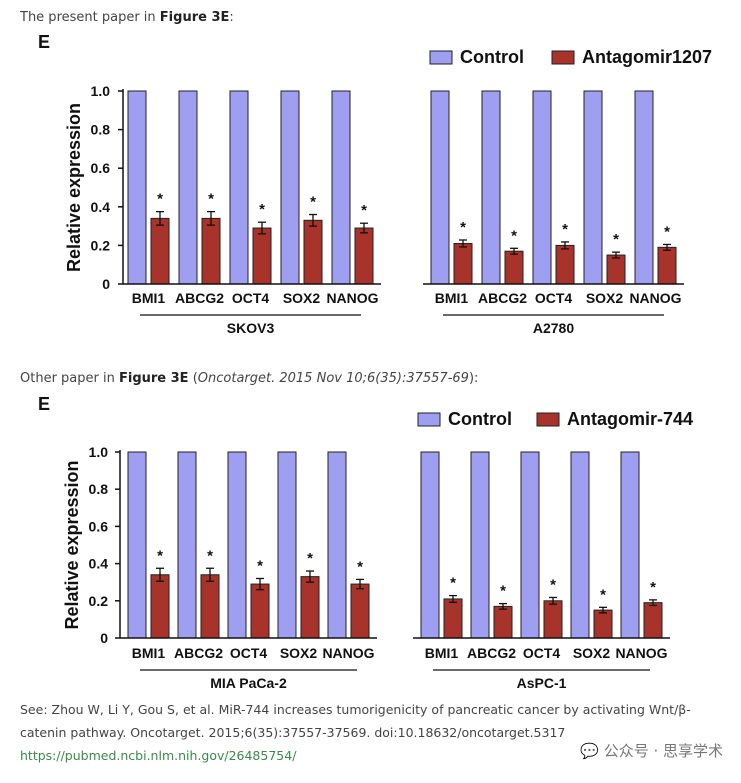 The height and width of the screenshot is (783, 741). What do you see at coordinates (480, 419) in the screenshot?
I see `legend-label: Control` at bounding box center [480, 419].